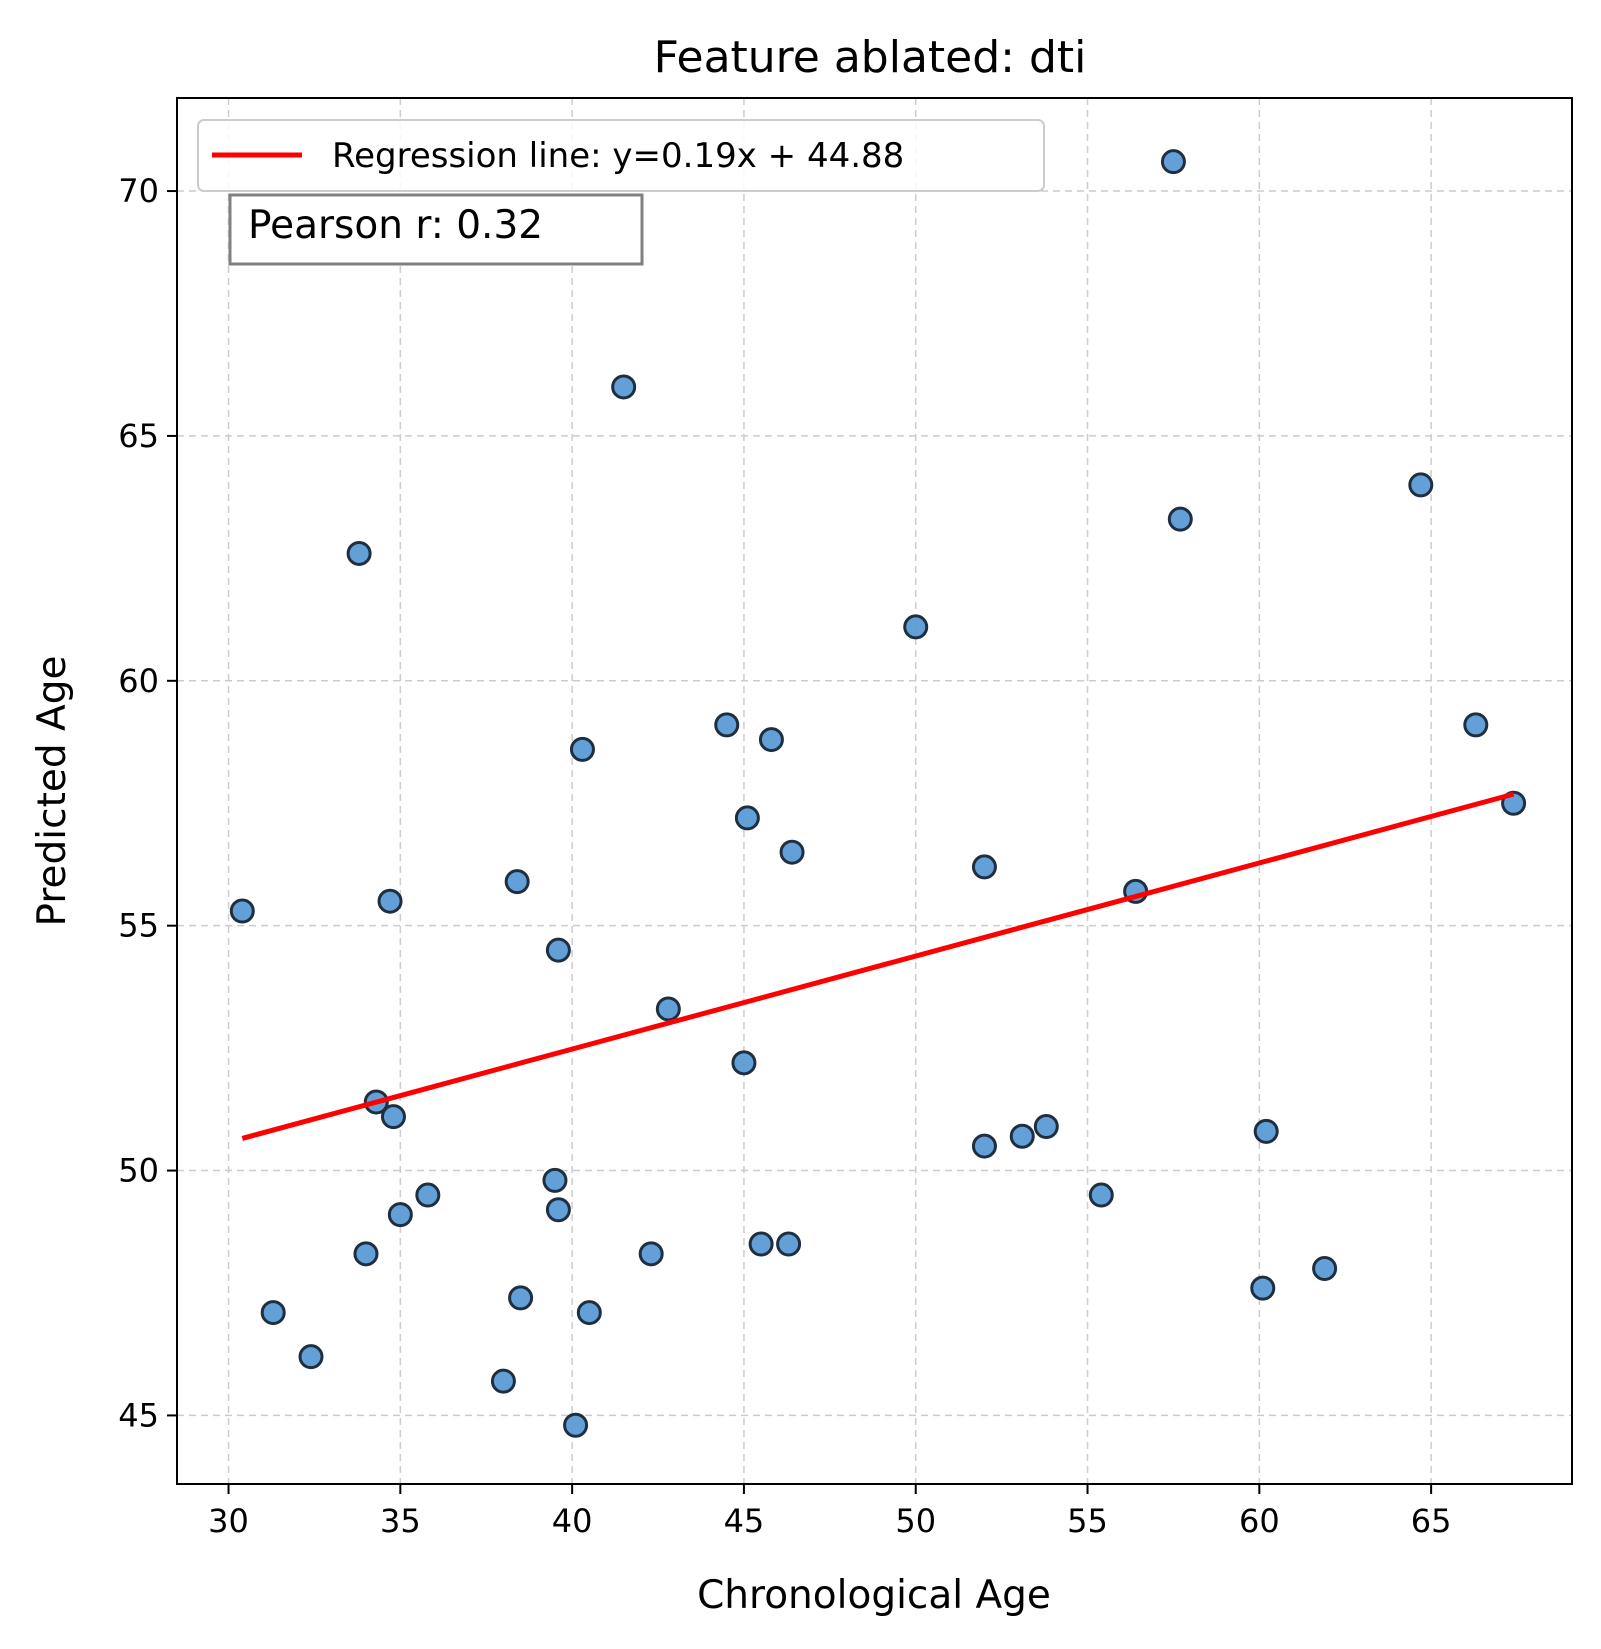  I want to click on annotation-box, so click(436, 229).